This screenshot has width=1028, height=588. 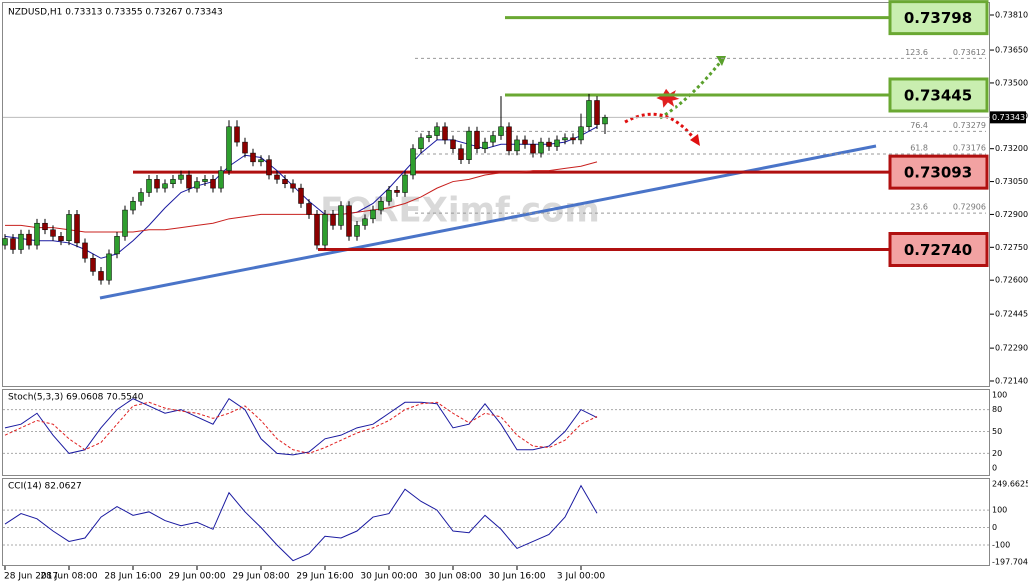 I want to click on y-tick-label: 0.72290, so click(x=1011, y=348).